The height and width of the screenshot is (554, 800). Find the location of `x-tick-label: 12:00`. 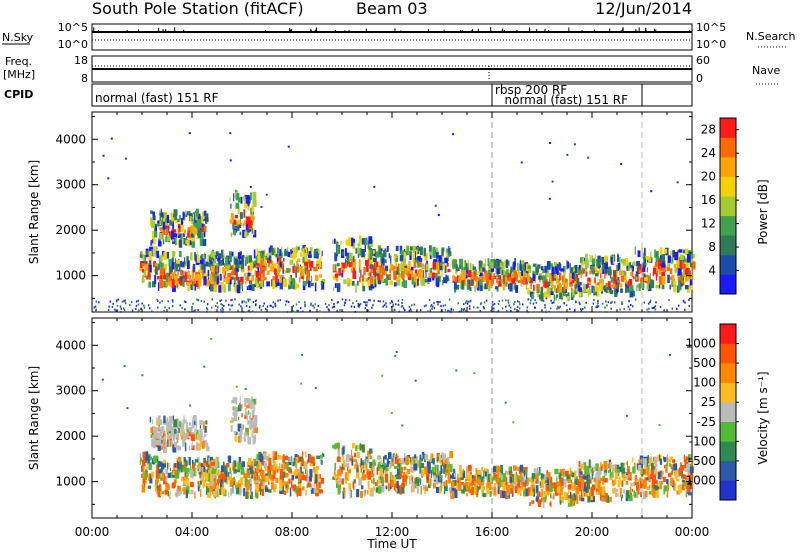

x-tick-label: 12:00 is located at coordinates (392, 532).